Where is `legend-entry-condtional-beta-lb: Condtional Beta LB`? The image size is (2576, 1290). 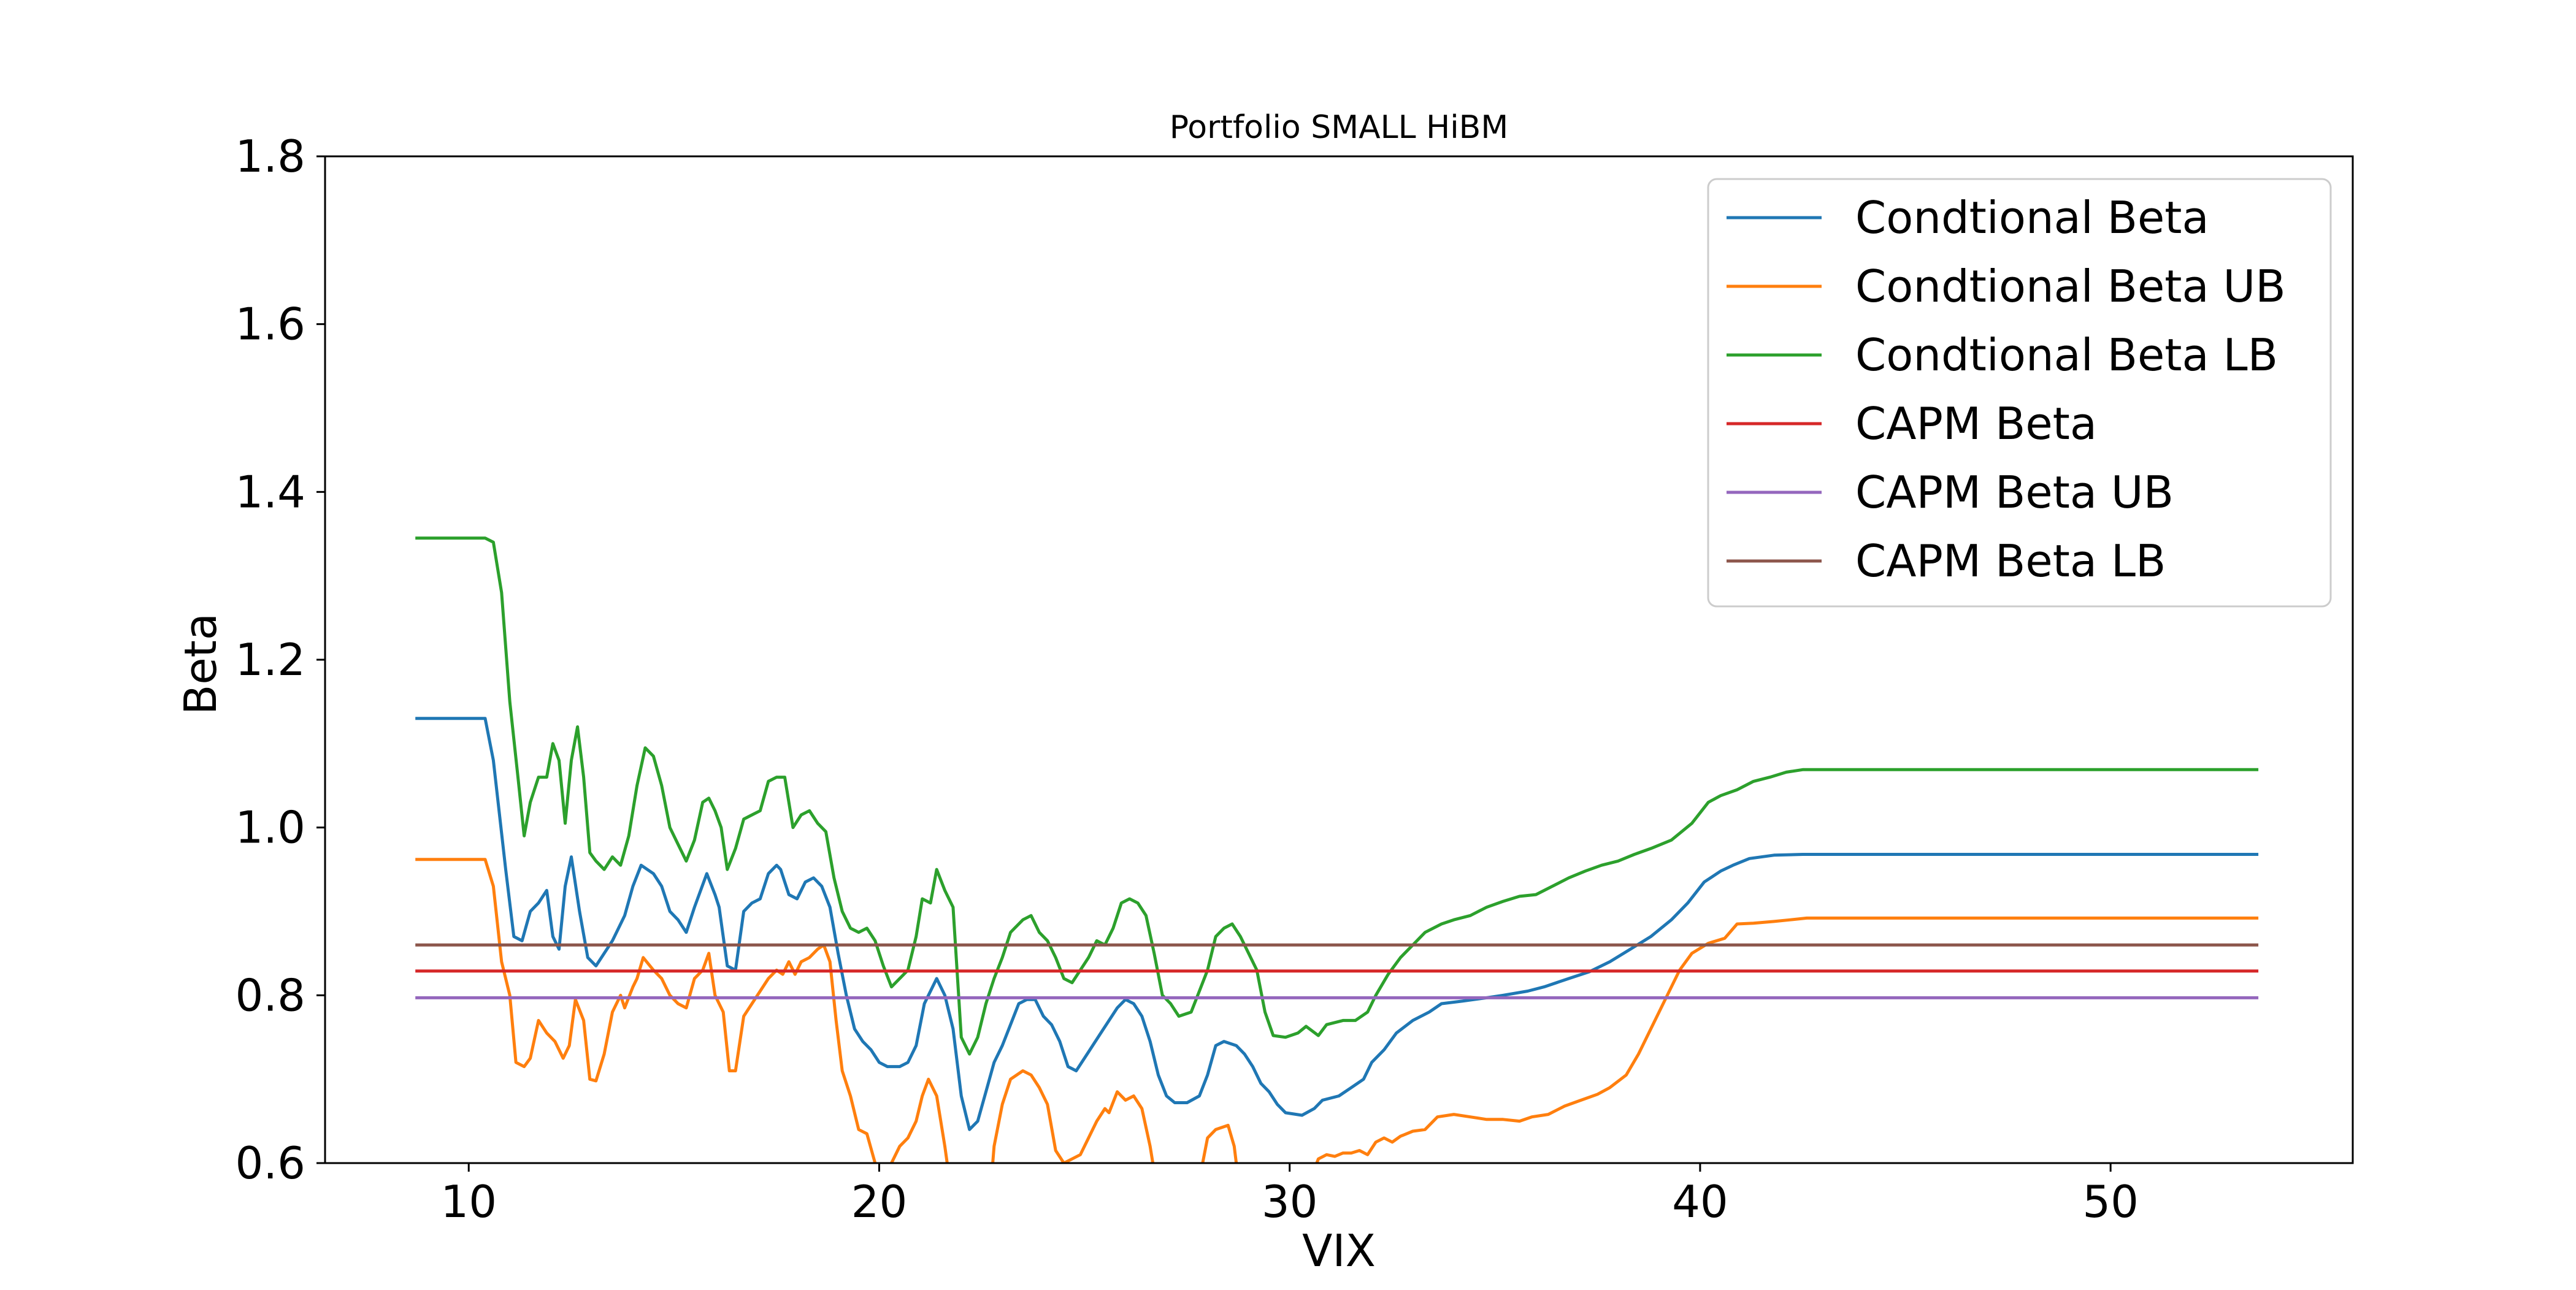
legend-entry-condtional-beta-lb: Condtional Beta LB is located at coordinates (2002, 355).